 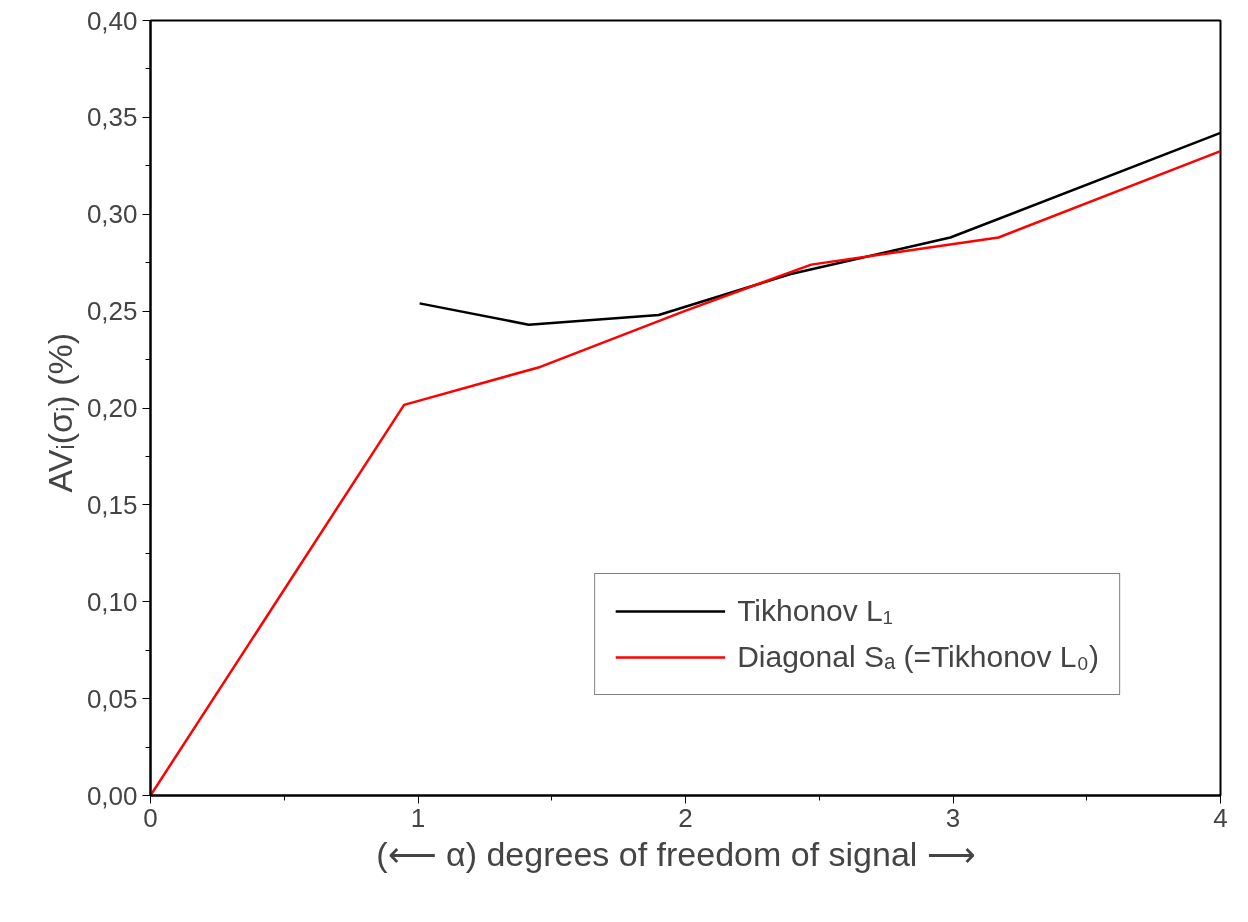 I want to click on y-tick-label: 0,05, so click(x=112, y=698).